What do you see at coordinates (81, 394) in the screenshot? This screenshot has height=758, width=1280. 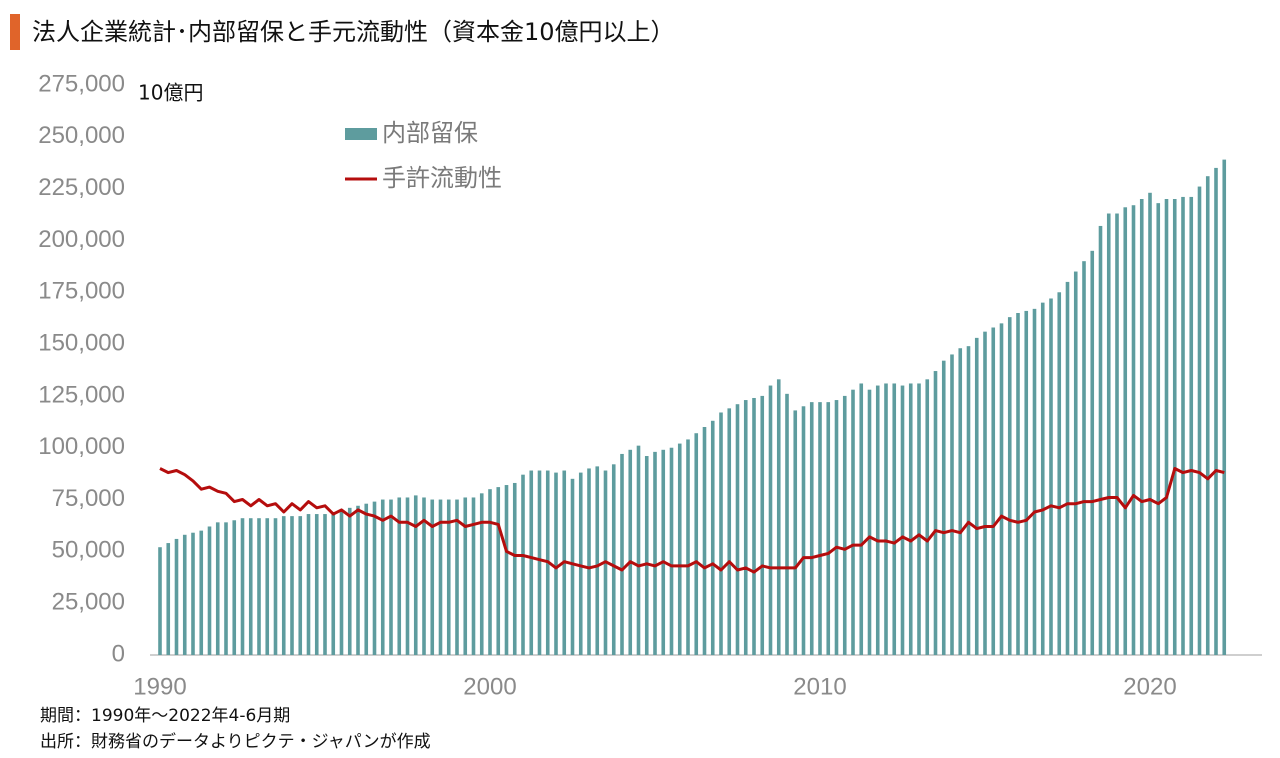 I see `y-tick-label: 125,000` at bounding box center [81, 394].